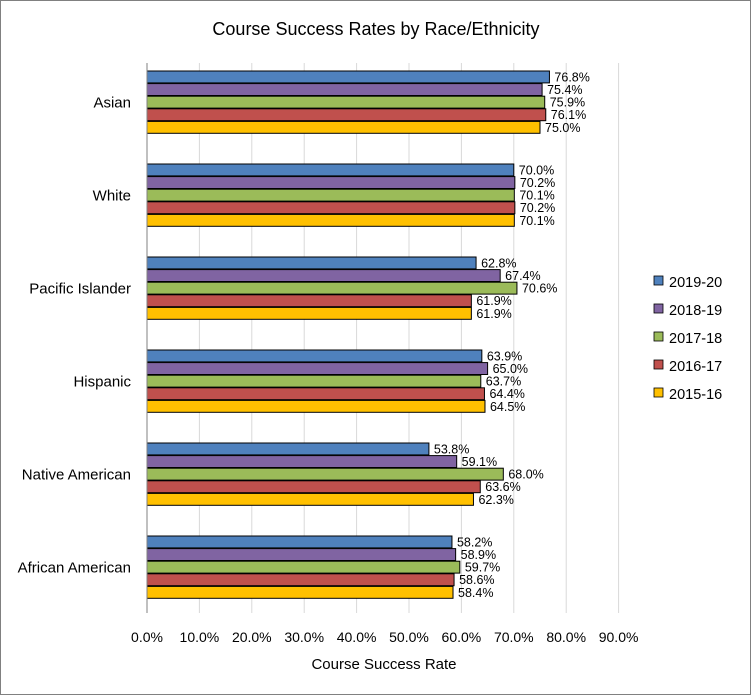 The height and width of the screenshot is (695, 751). What do you see at coordinates (304, 637) in the screenshot?
I see `x-tick-label: 30.0%` at bounding box center [304, 637].